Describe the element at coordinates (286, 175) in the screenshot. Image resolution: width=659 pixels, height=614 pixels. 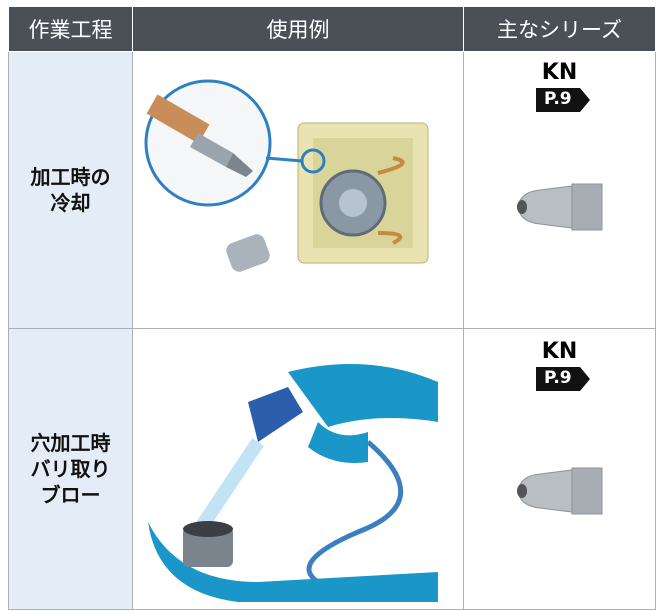
I see `cooling-illustration` at that location.